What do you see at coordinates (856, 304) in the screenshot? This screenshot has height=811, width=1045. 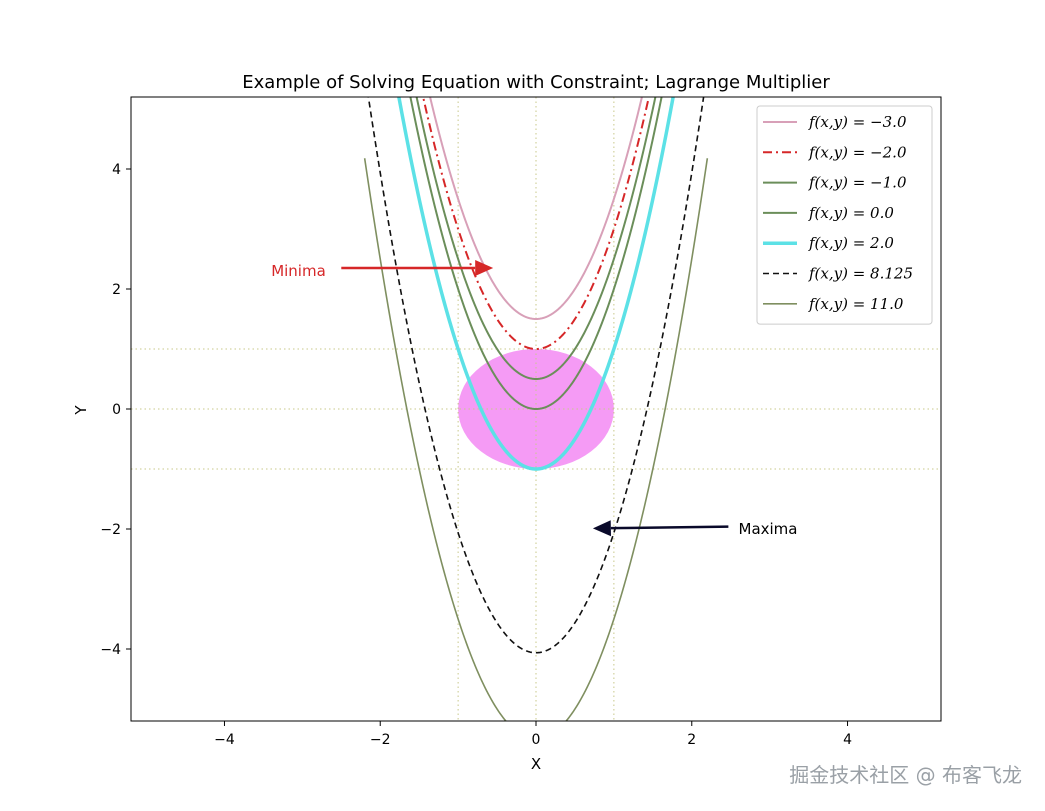 I see `legend-entry-label: f(x,y) = 11.0` at bounding box center [856, 304].